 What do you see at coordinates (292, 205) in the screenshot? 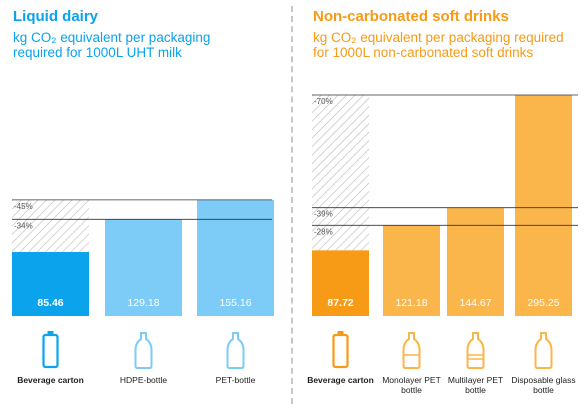
I see `panel-divider` at bounding box center [292, 205].